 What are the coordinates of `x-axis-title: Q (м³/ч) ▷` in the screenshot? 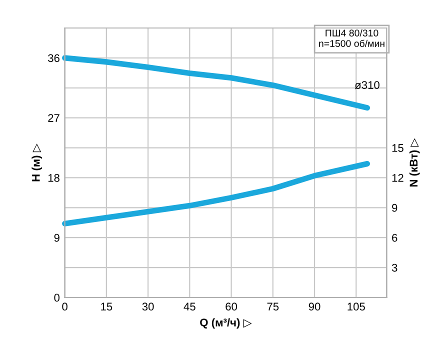 It's located at (226, 323).